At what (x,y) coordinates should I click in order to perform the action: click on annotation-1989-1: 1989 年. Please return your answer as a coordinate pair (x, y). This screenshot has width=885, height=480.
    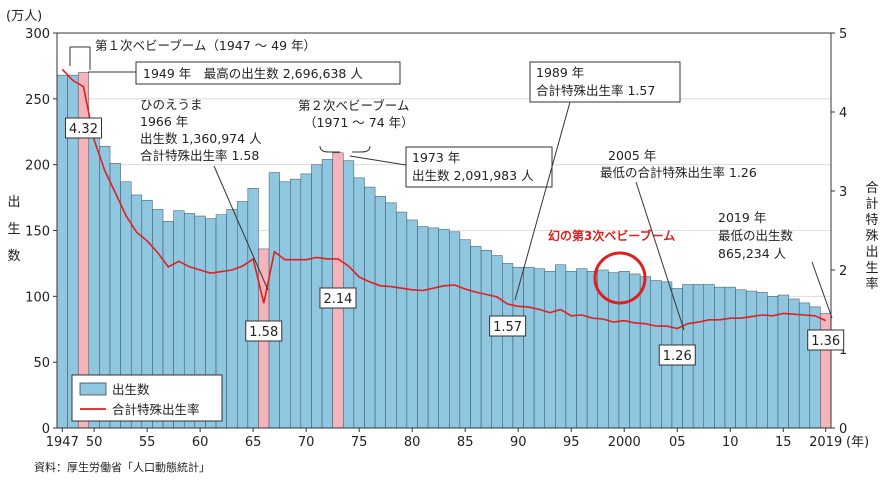
    Looking at the image, I should click on (560, 72).